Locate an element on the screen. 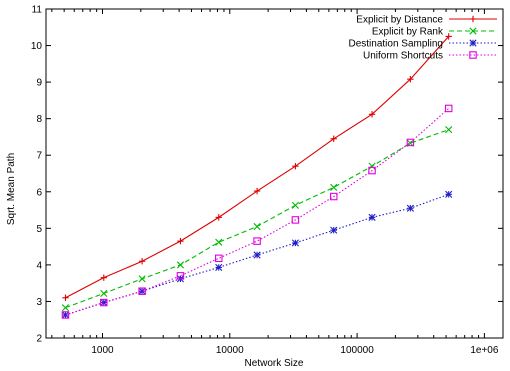 The image size is (510, 371). legend-label: Explicit by Distance is located at coordinates (399, 20).